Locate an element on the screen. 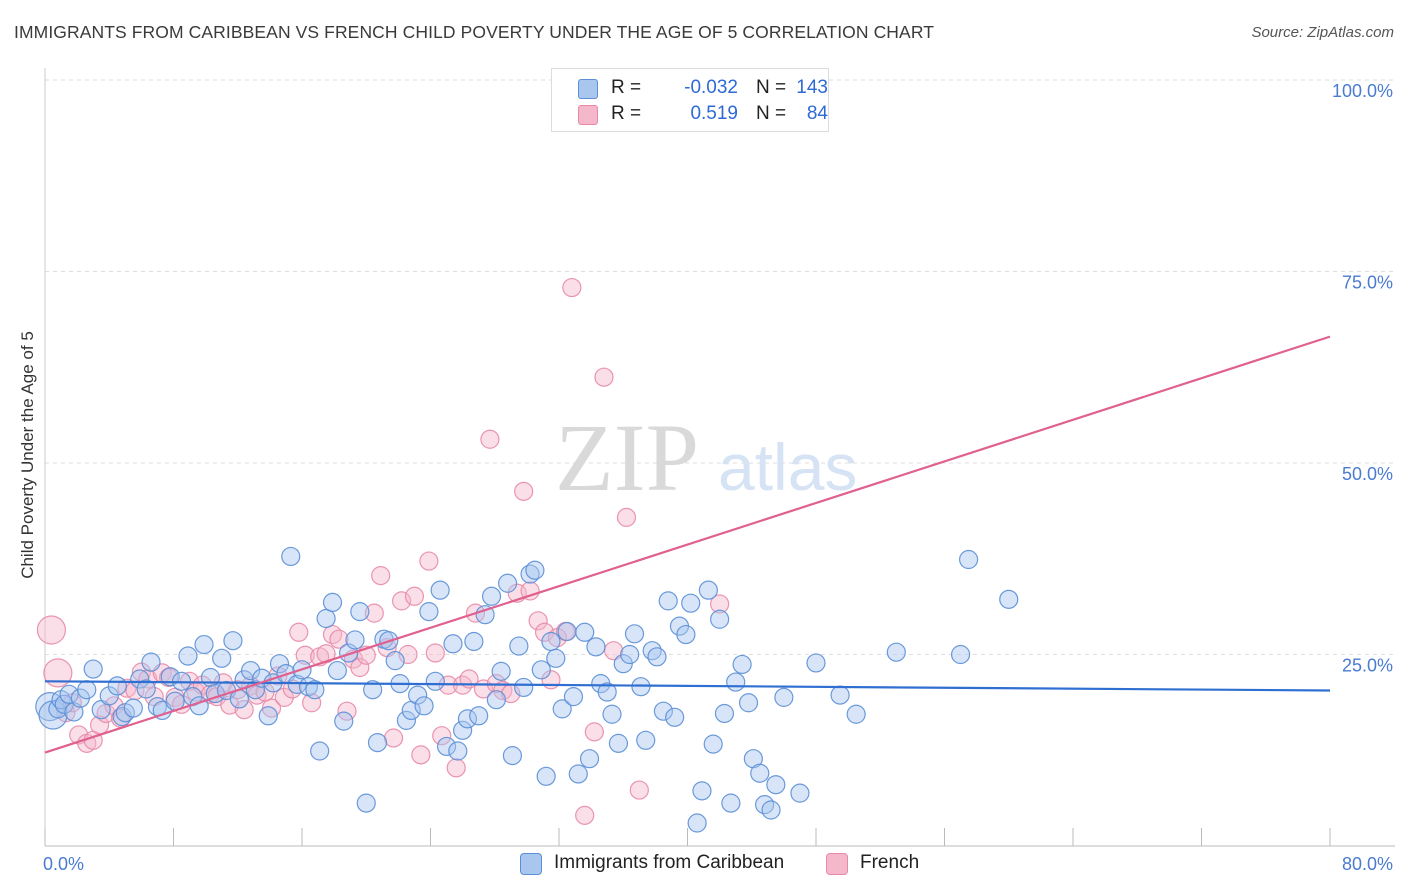  y-tick-label: 75.0% is located at coordinates (1367, 283).